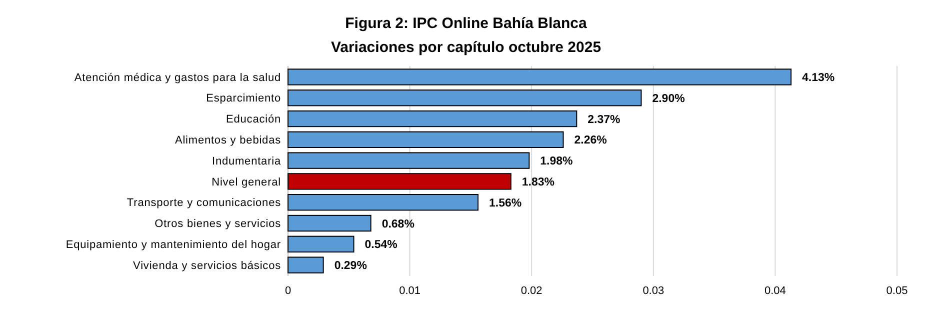 This screenshot has width=931, height=321. What do you see at coordinates (818, 78) in the screenshot?
I see `data-label: 4.13%` at bounding box center [818, 78].